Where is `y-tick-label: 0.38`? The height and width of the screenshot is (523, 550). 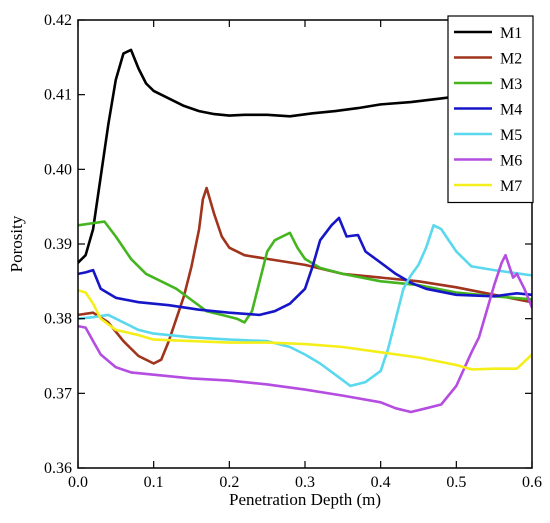 y-tick-label: 0.38 is located at coordinates (58, 319).